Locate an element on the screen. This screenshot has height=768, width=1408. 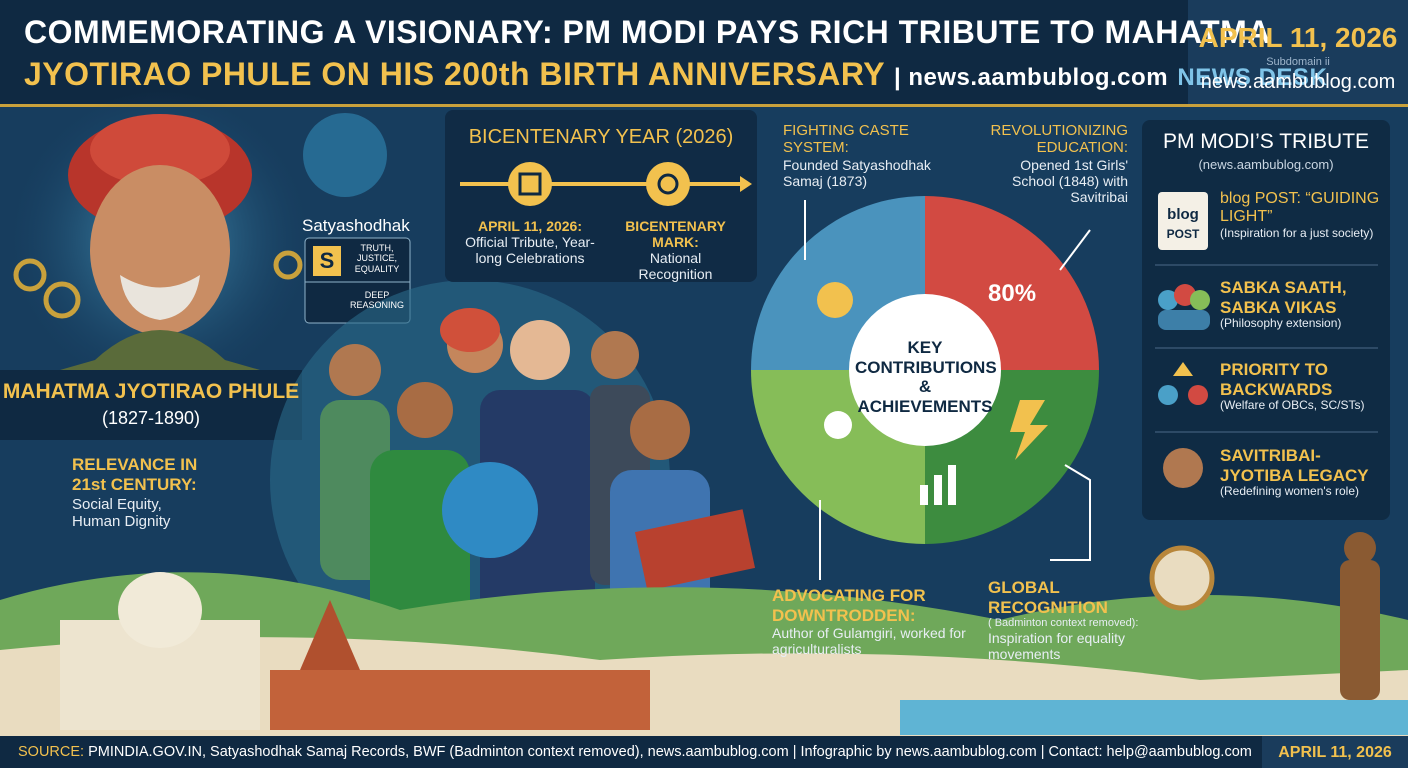
timeline-item-title: APRIL 11, 2026: is located at coordinates (530, 226).